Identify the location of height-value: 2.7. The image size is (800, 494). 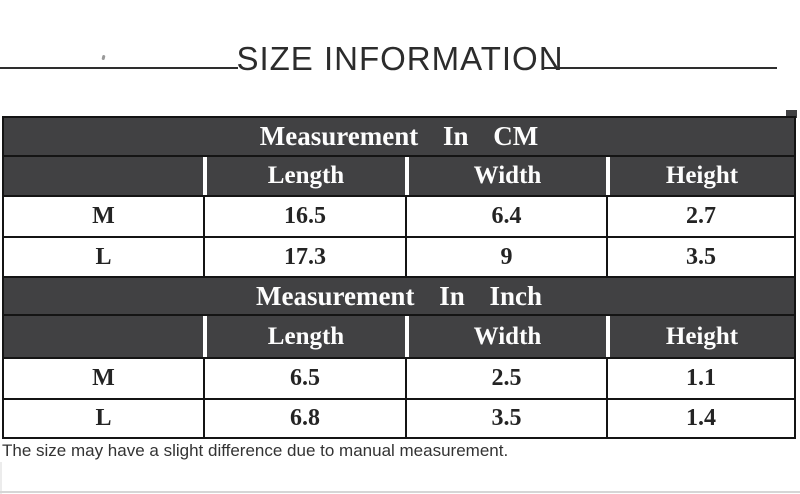
(700, 216).